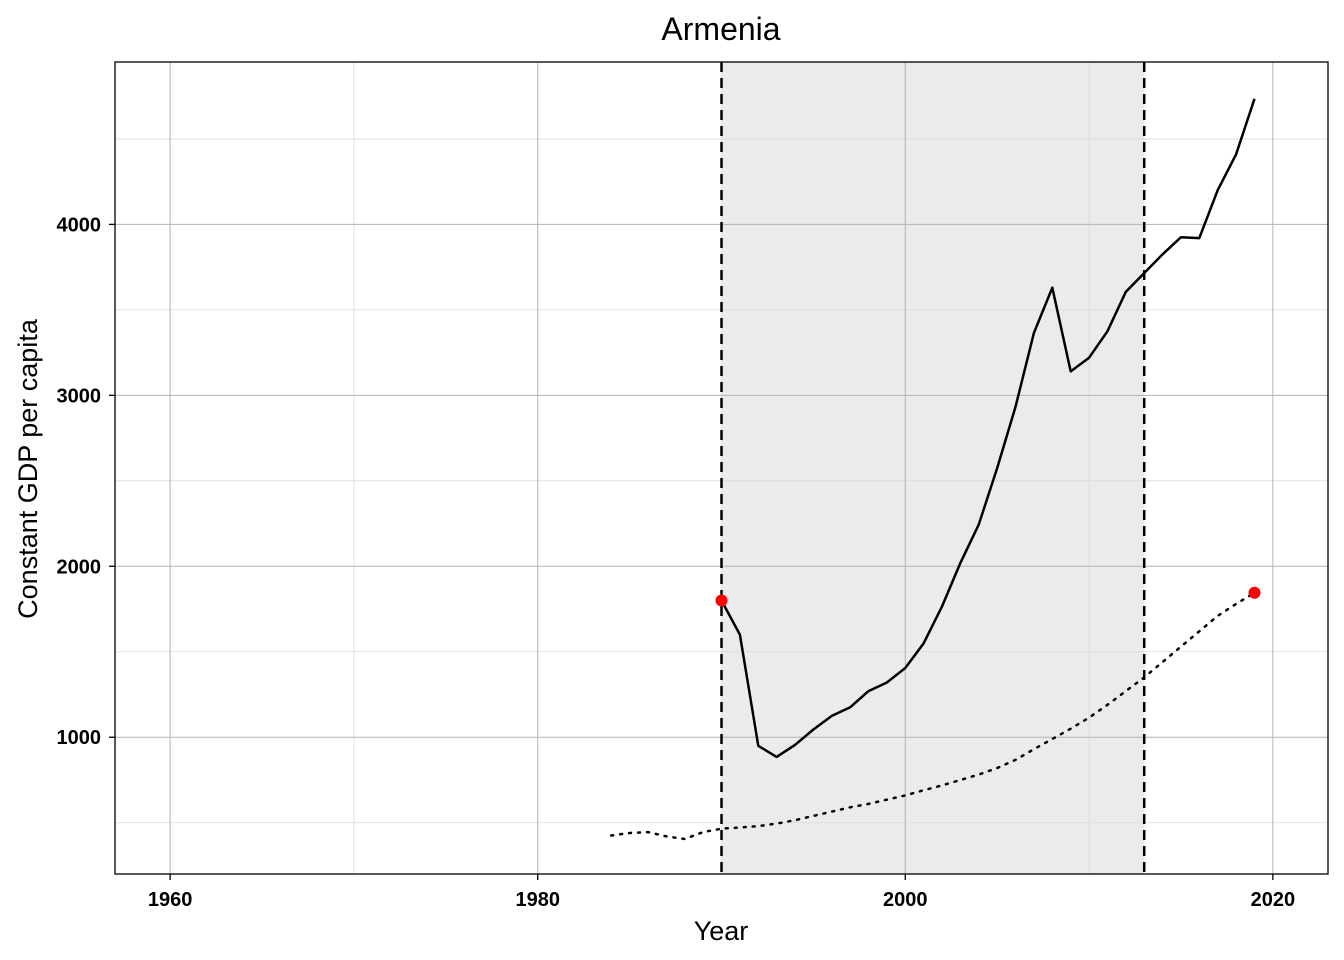  Describe the element at coordinates (79, 567) in the screenshot. I see `y-tick-label: 2000` at that location.